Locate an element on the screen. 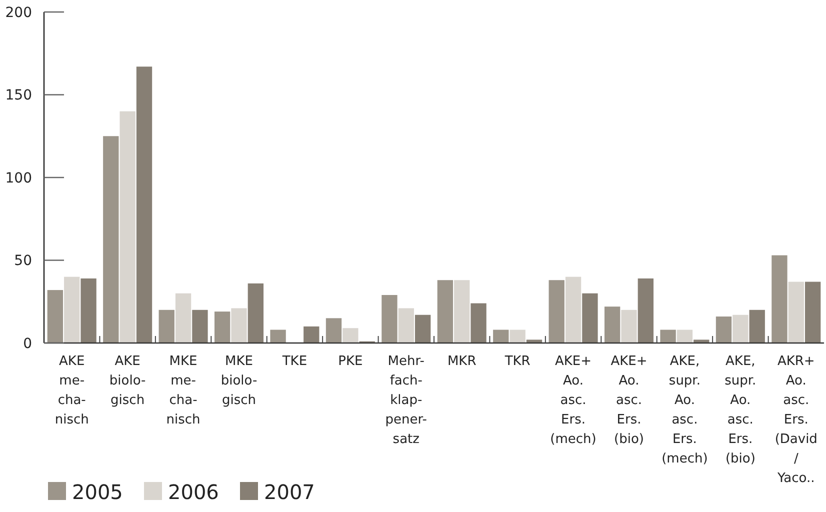 The image size is (826, 512). y-tick-label: 200 is located at coordinates (18, 12).